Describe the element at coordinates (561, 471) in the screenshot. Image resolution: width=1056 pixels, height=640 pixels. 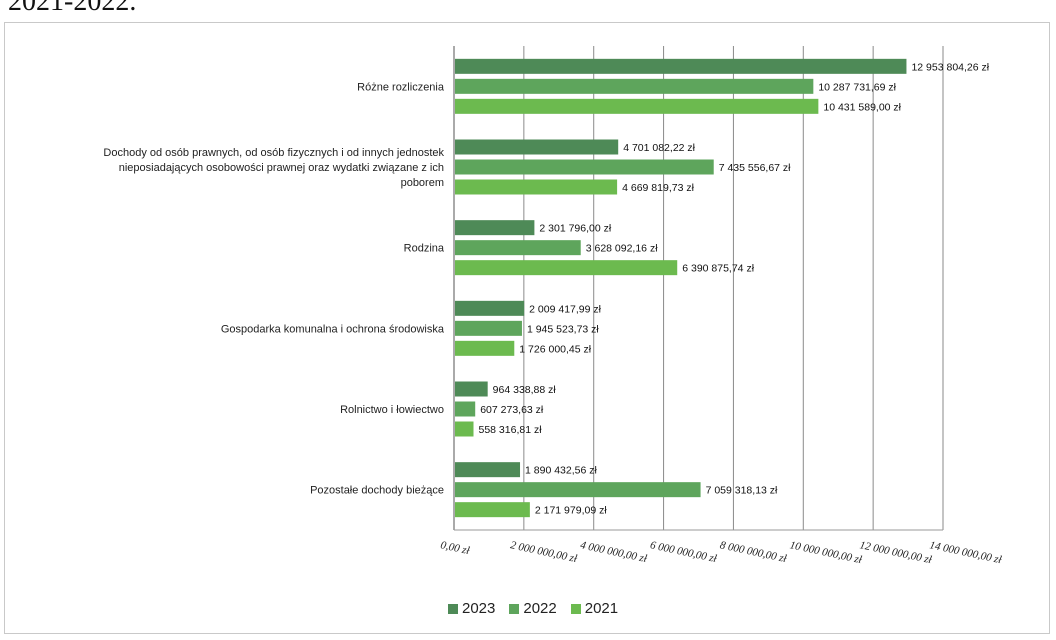
I see `data-label: 1 890 432,56 zł` at that location.